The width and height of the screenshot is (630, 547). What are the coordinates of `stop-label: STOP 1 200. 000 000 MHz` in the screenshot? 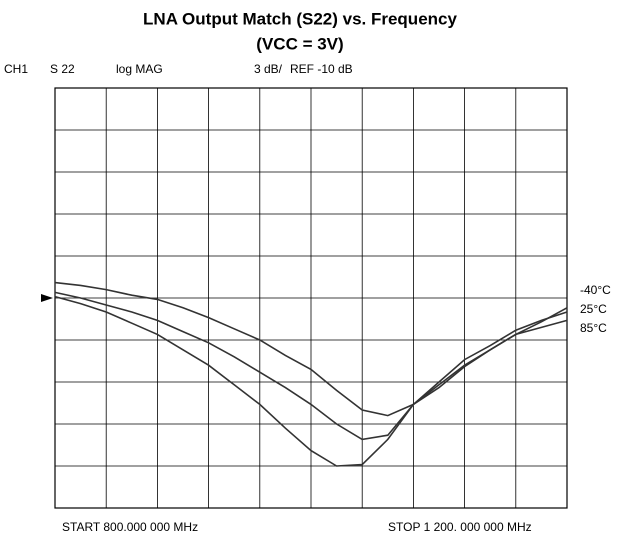 It's located at (460, 527).